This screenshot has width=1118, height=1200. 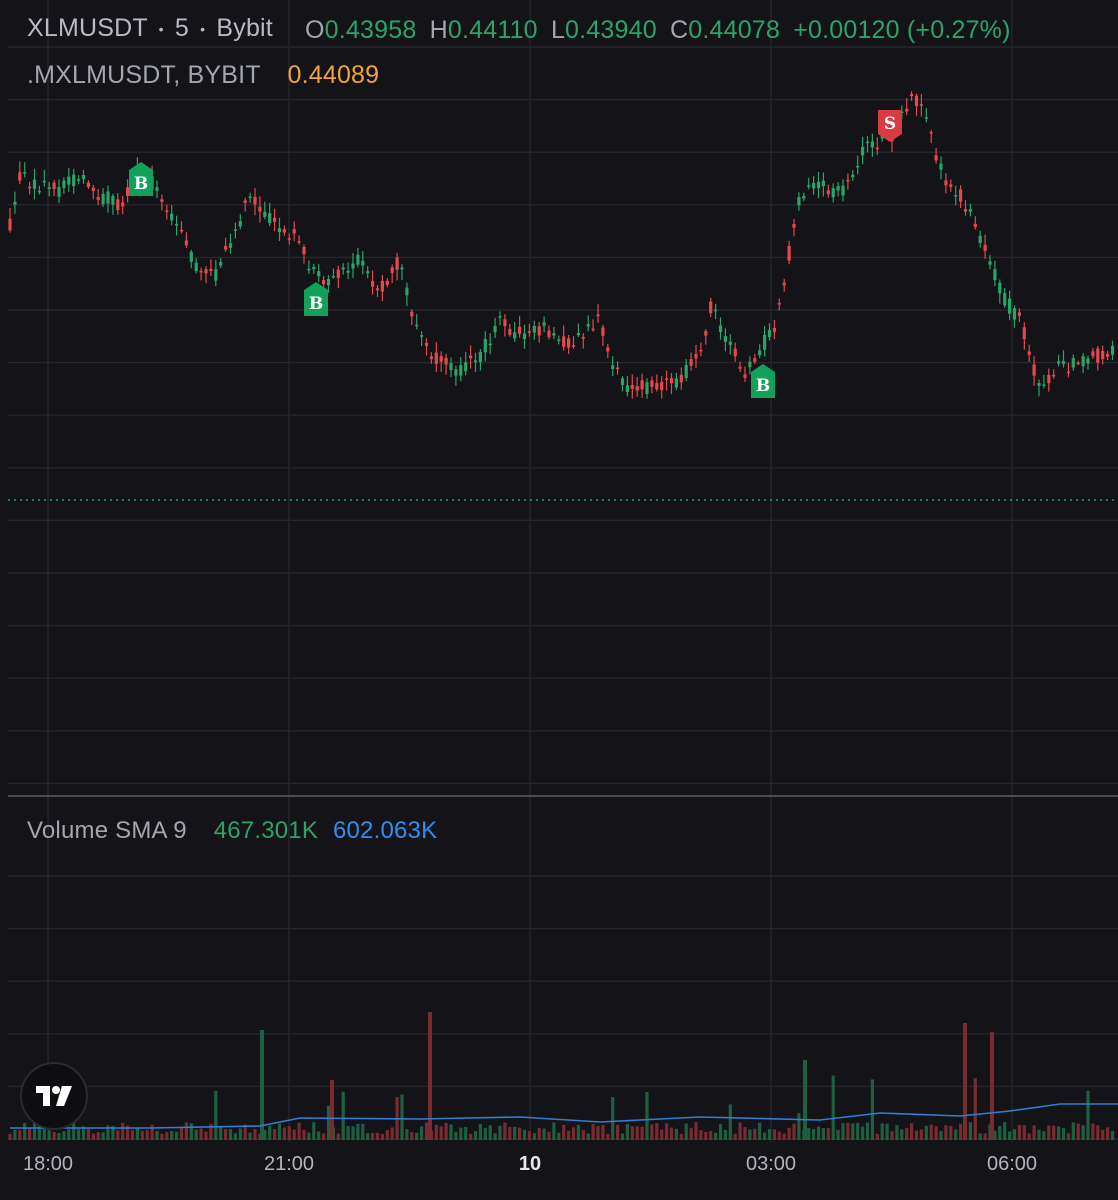 I want to click on buy-signal-flag, so click(x=763, y=381).